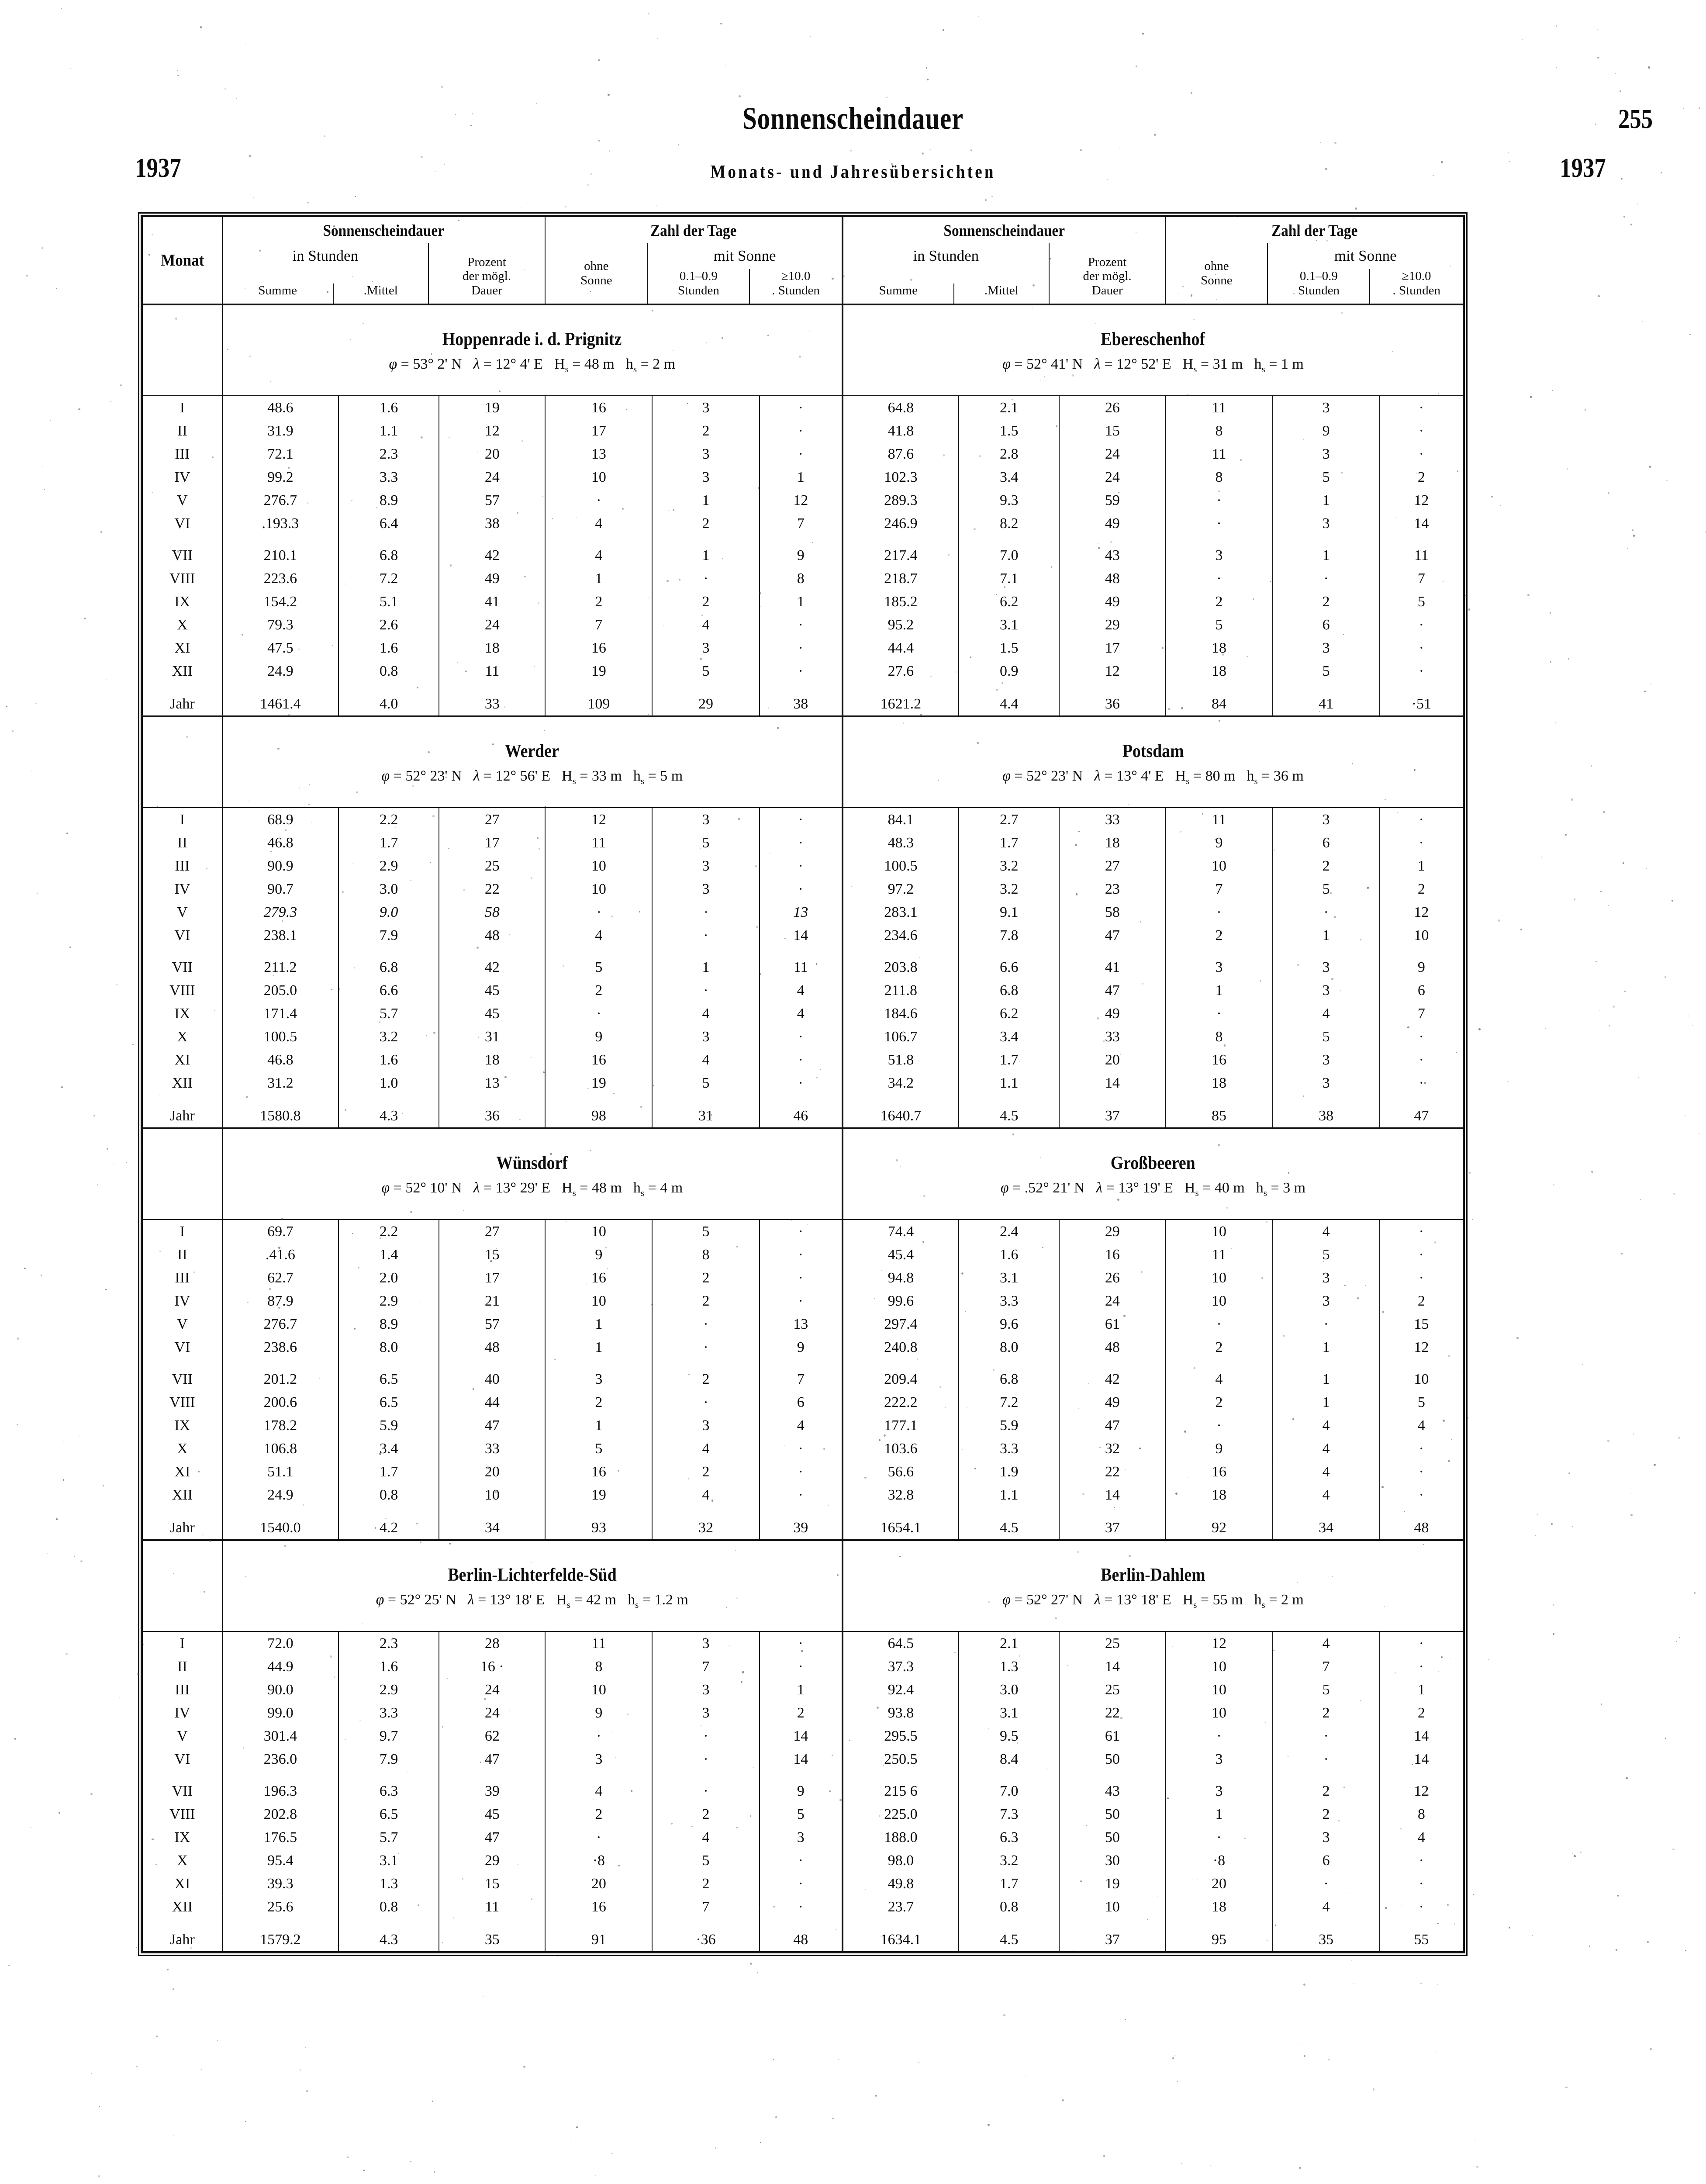 The image size is (1706, 2184). I want to click on column-header-prozent: Prozent der mögl. Dauer, so click(486, 276).